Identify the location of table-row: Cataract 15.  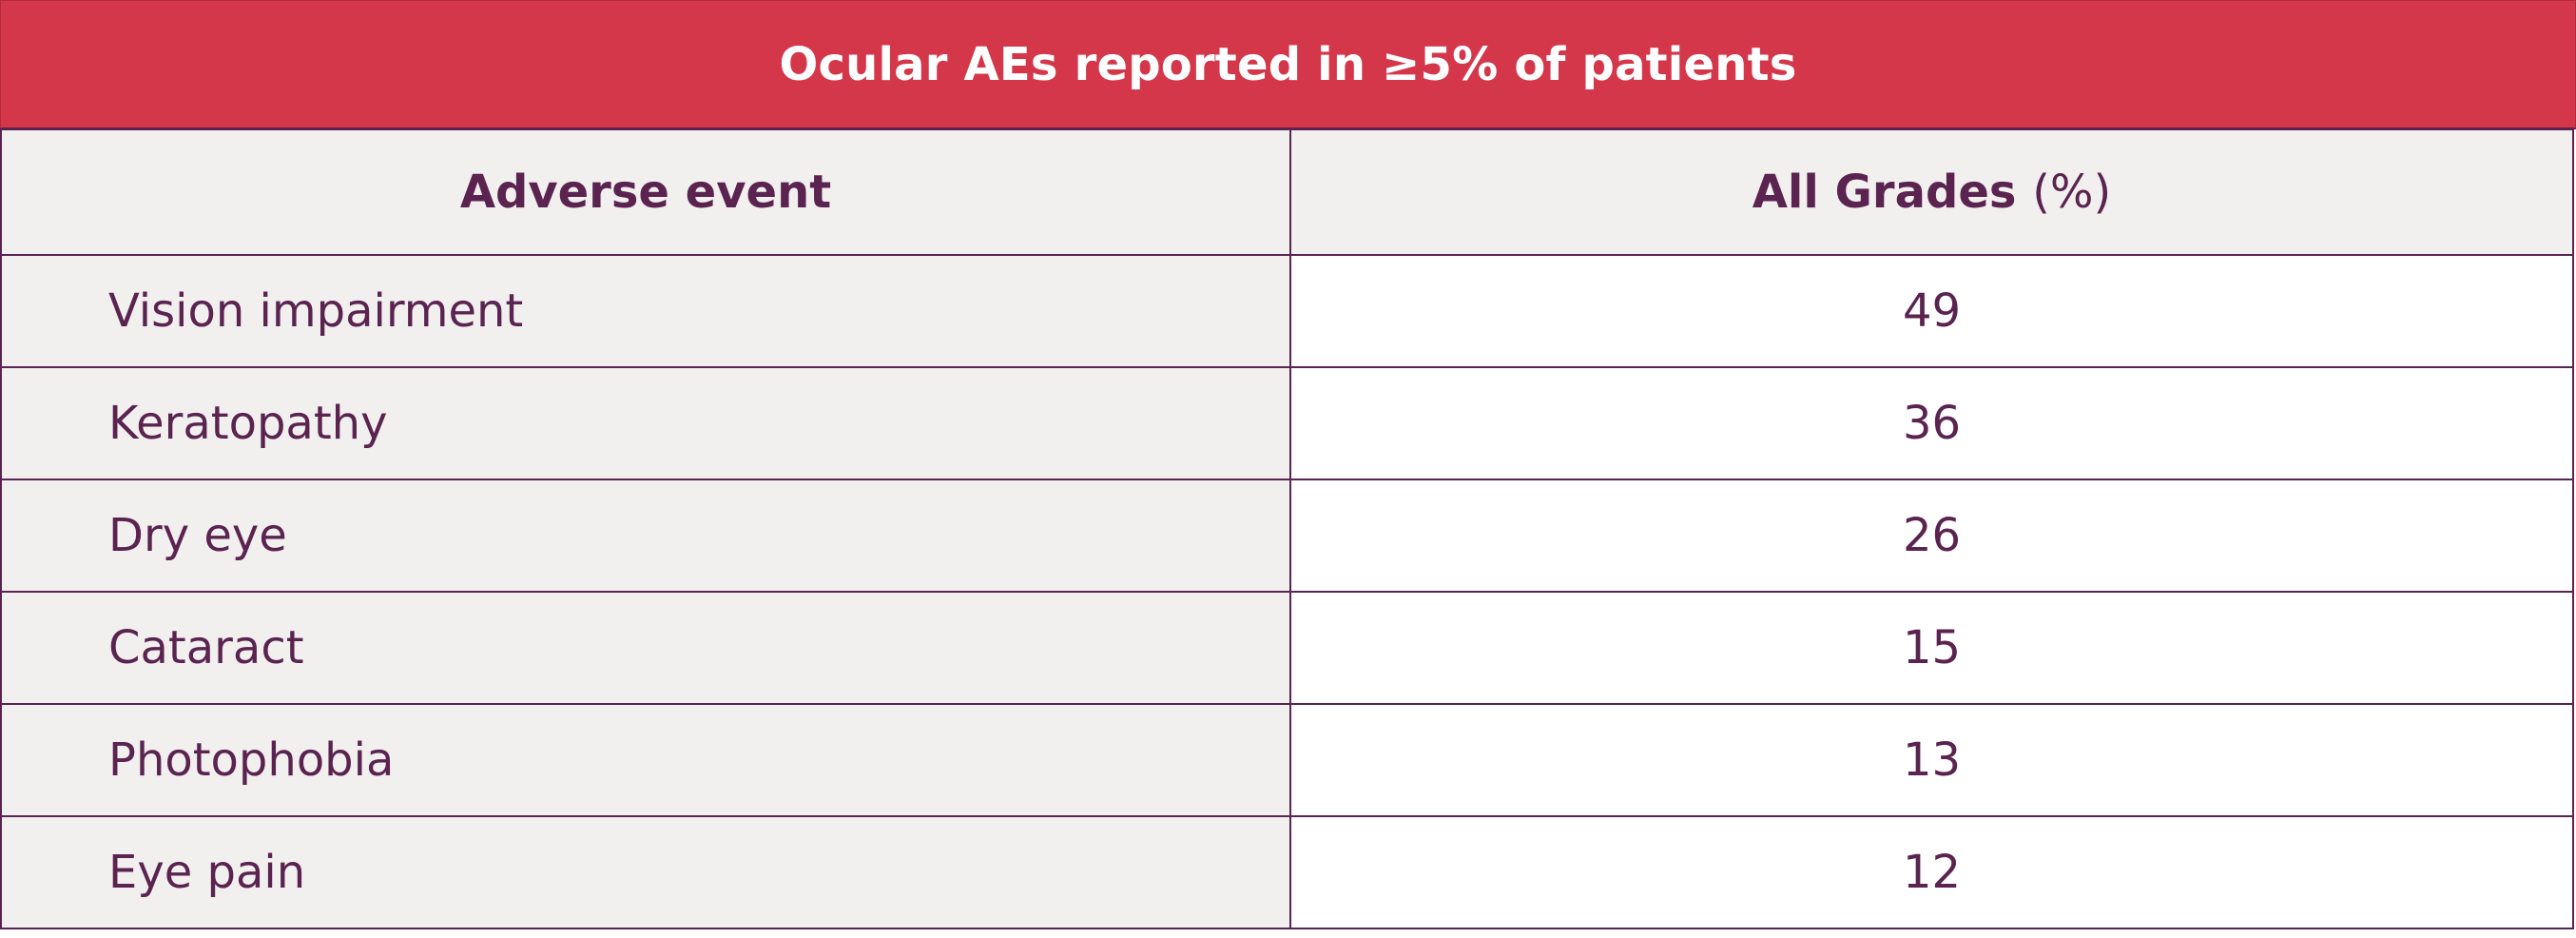
(1287, 648).